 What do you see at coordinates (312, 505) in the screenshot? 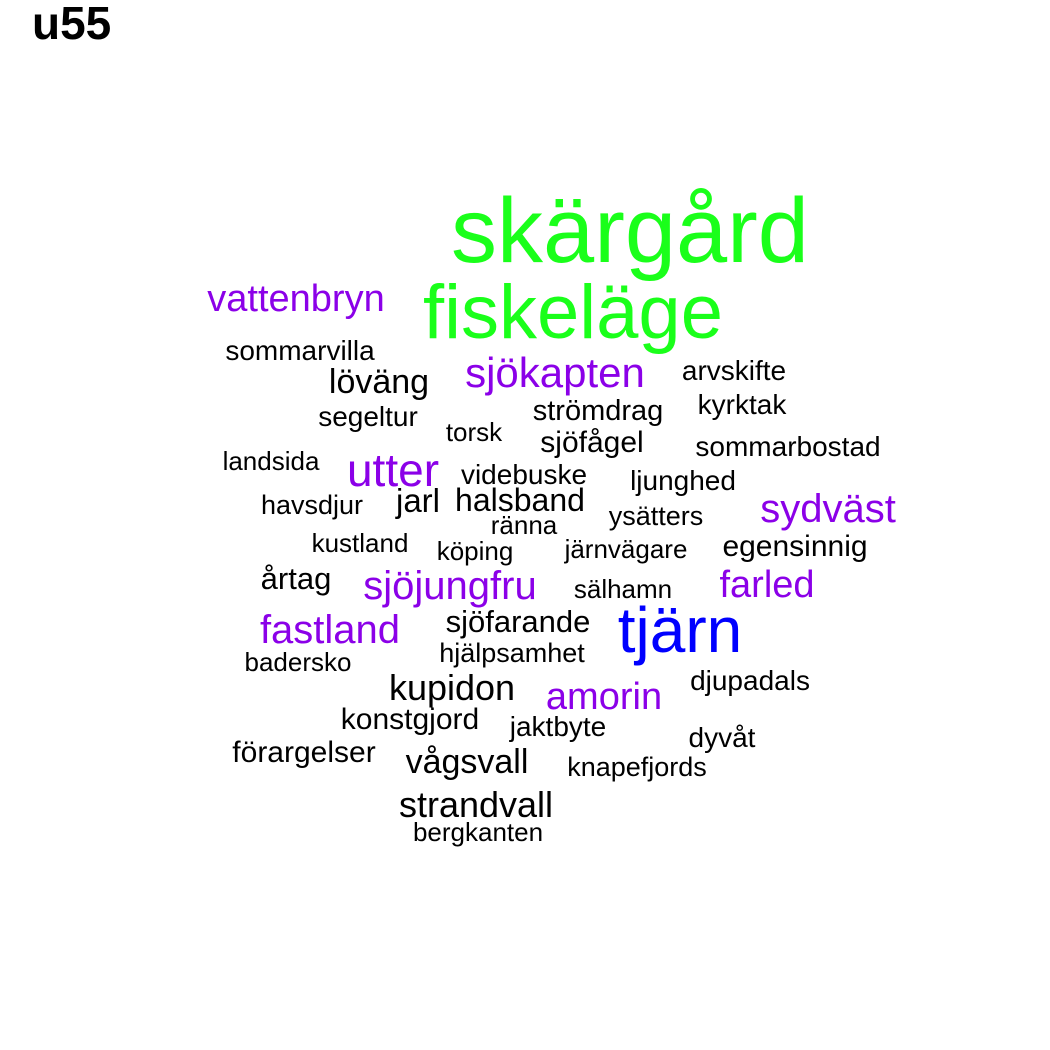
I see `cloud-word: havsdjur` at bounding box center [312, 505].